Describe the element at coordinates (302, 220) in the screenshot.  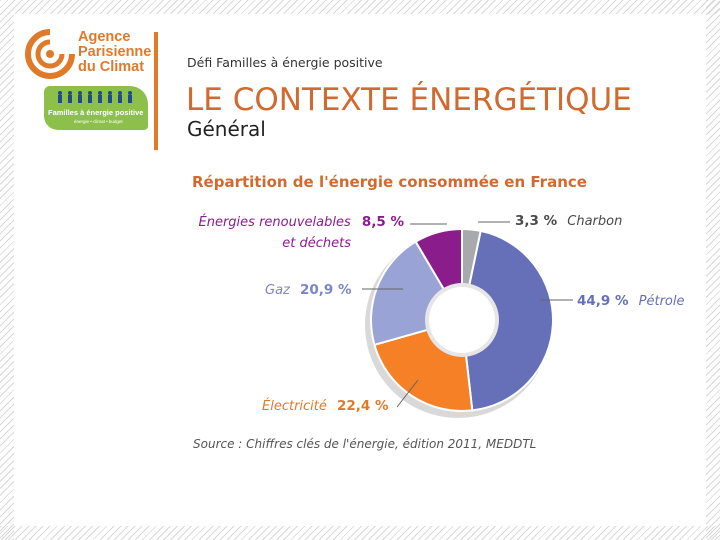
I see `label-renouvelables: Énergies renouvelables 8,5 %` at that location.